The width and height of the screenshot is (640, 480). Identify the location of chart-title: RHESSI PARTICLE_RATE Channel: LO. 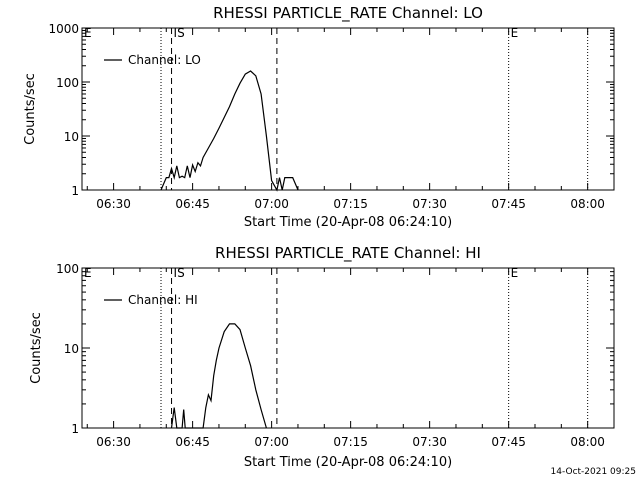
(348, 13).